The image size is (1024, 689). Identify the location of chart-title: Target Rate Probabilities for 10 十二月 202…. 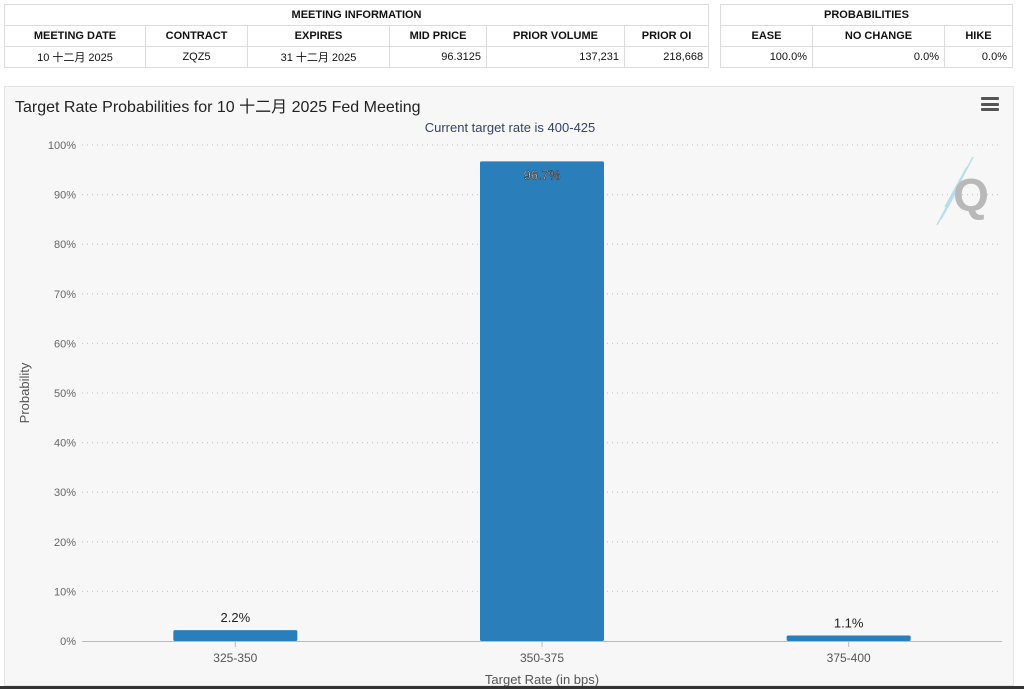
(218, 107).